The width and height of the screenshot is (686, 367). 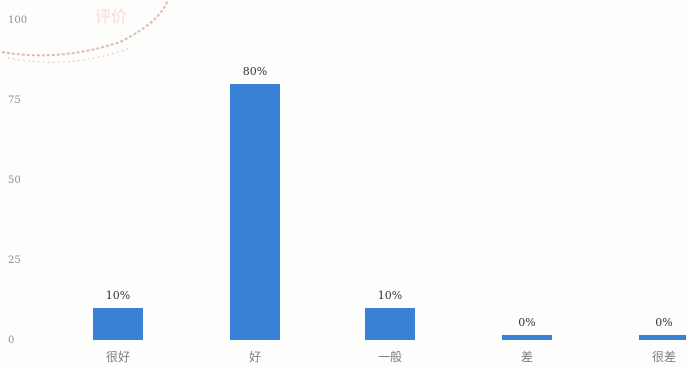 What do you see at coordinates (664, 357) in the screenshot?
I see `category-label: 很差` at bounding box center [664, 357].